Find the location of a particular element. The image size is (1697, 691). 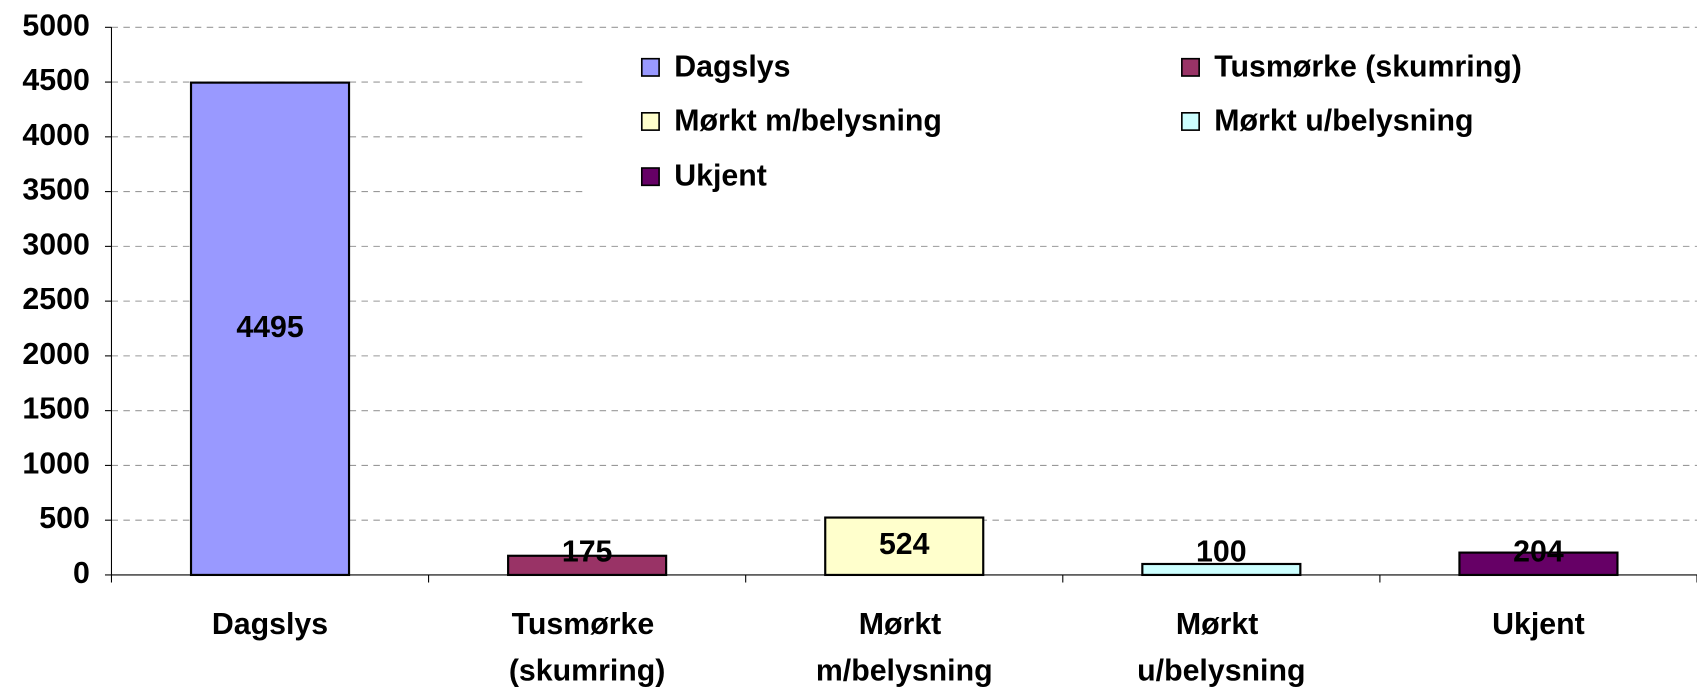

x-tick-label: Mørkt u/belysning is located at coordinates (1221, 648).